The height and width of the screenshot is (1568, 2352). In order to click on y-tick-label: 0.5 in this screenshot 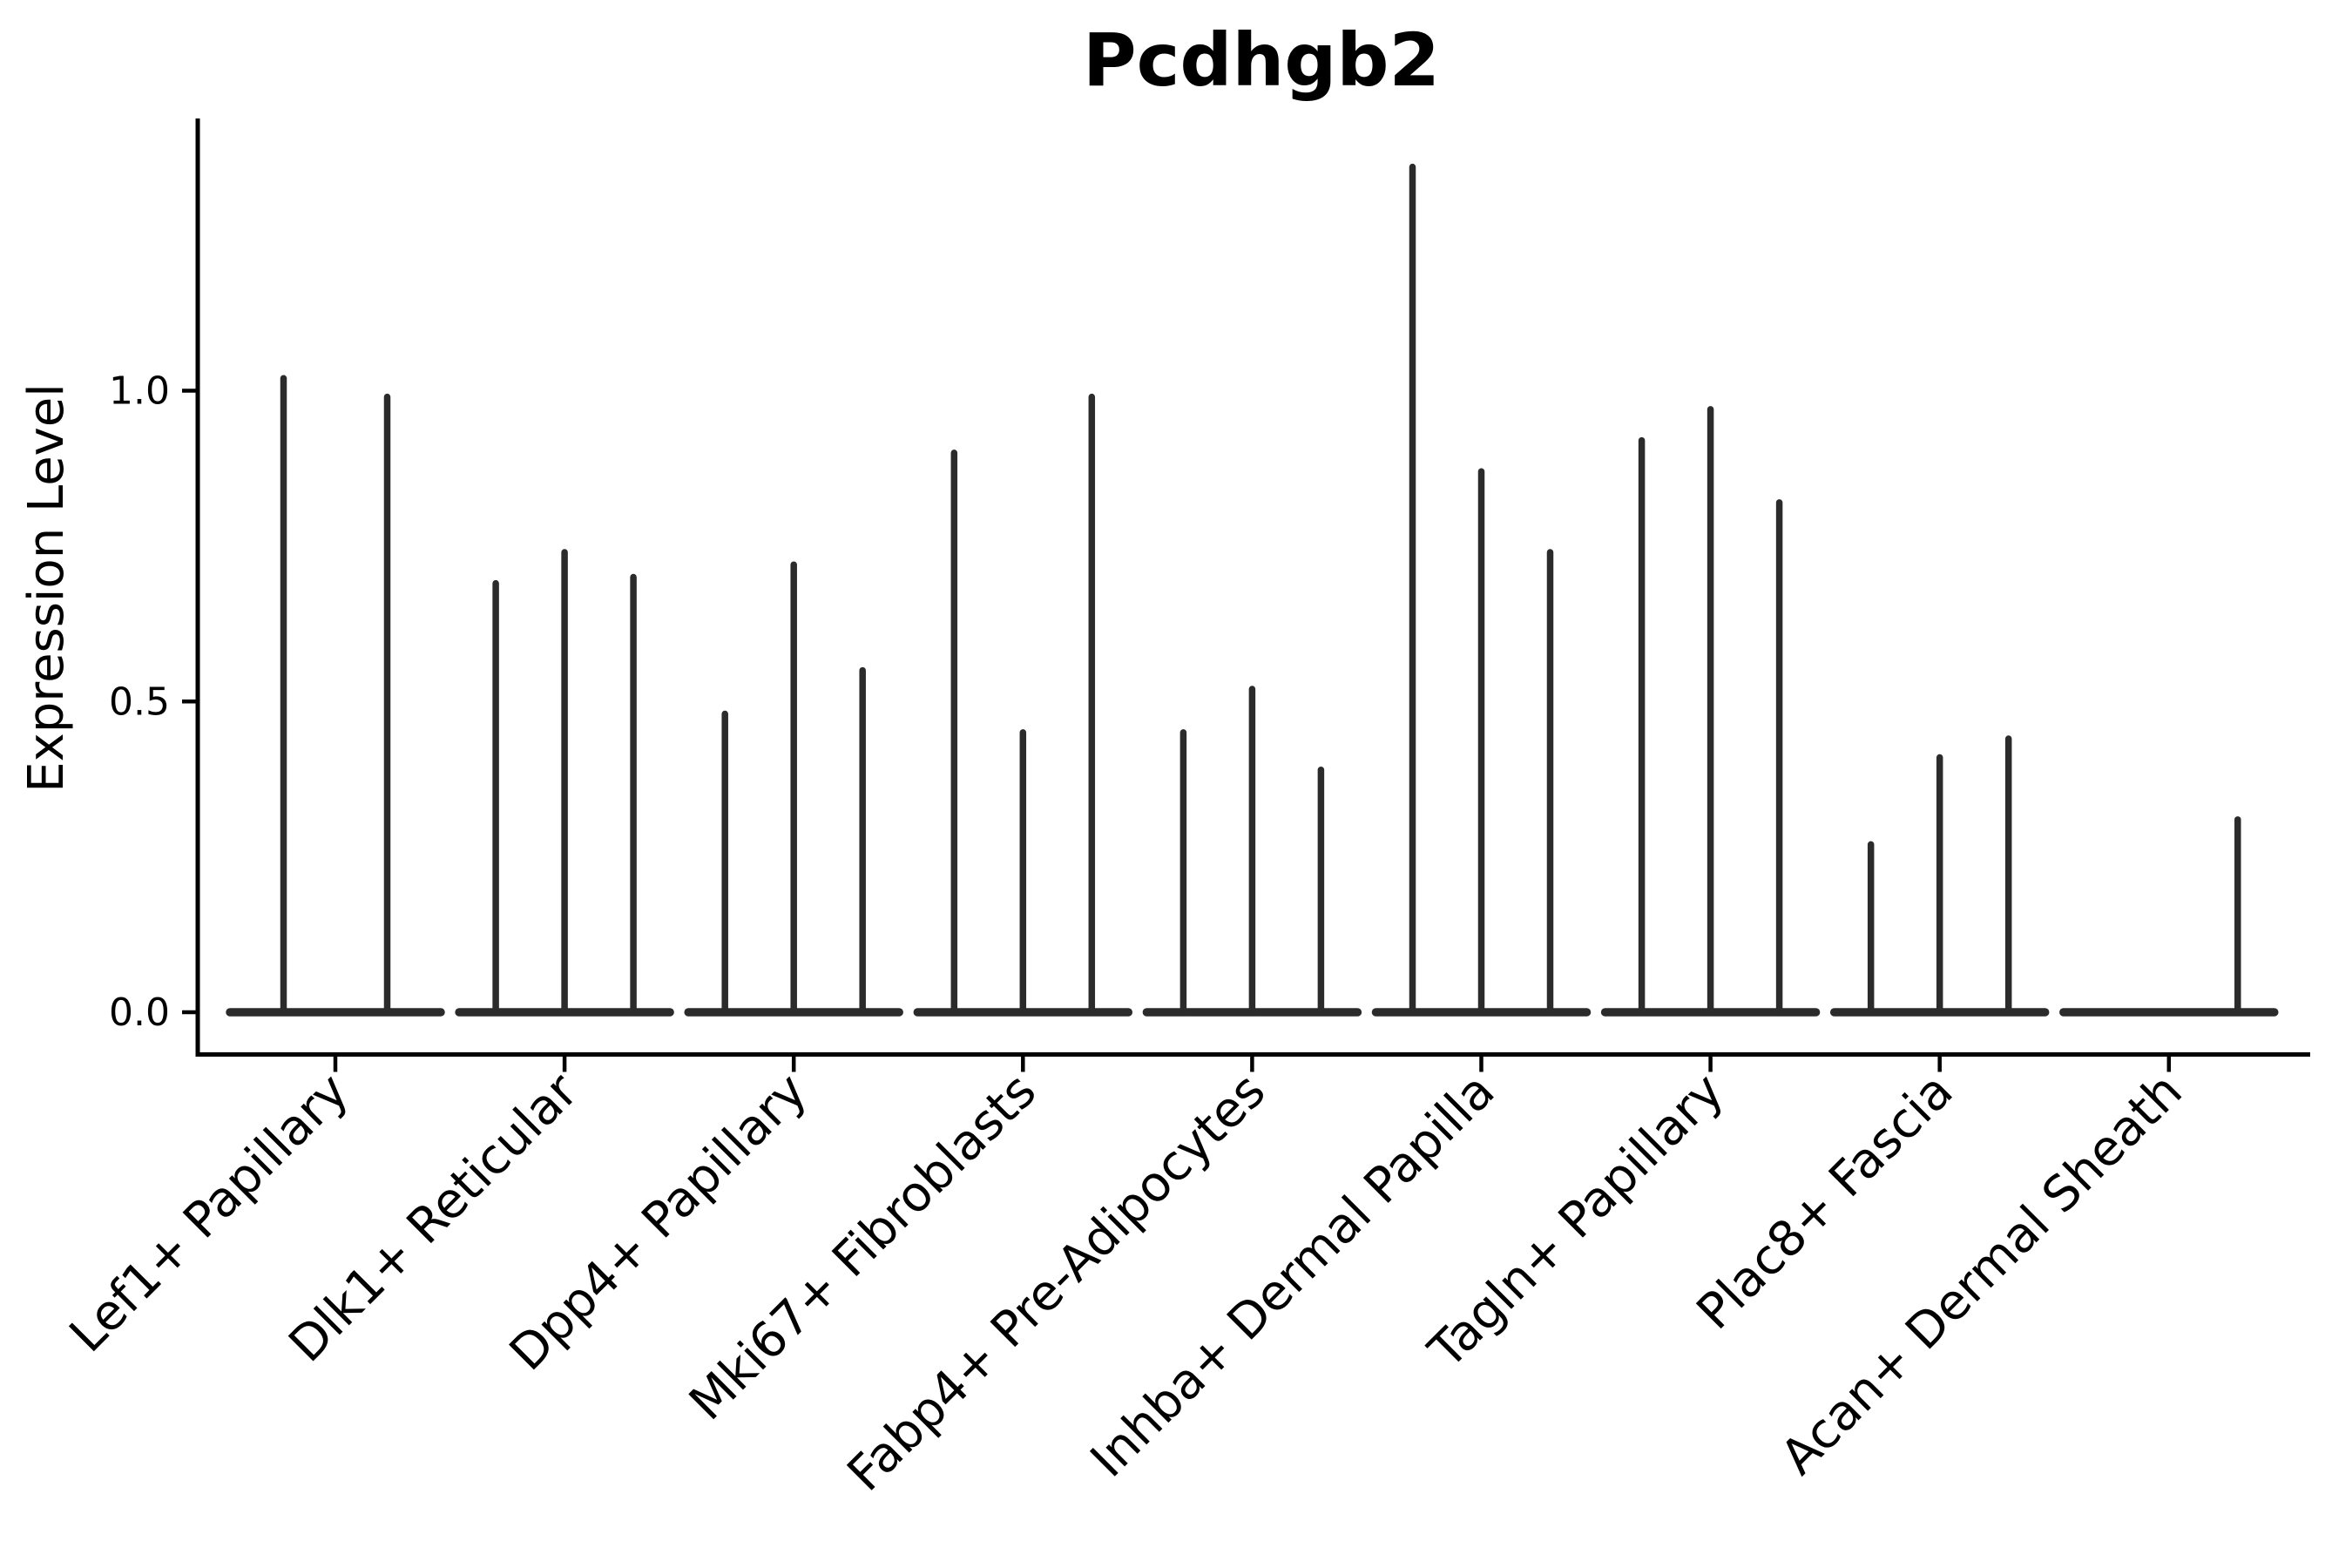, I will do `click(139, 702)`.